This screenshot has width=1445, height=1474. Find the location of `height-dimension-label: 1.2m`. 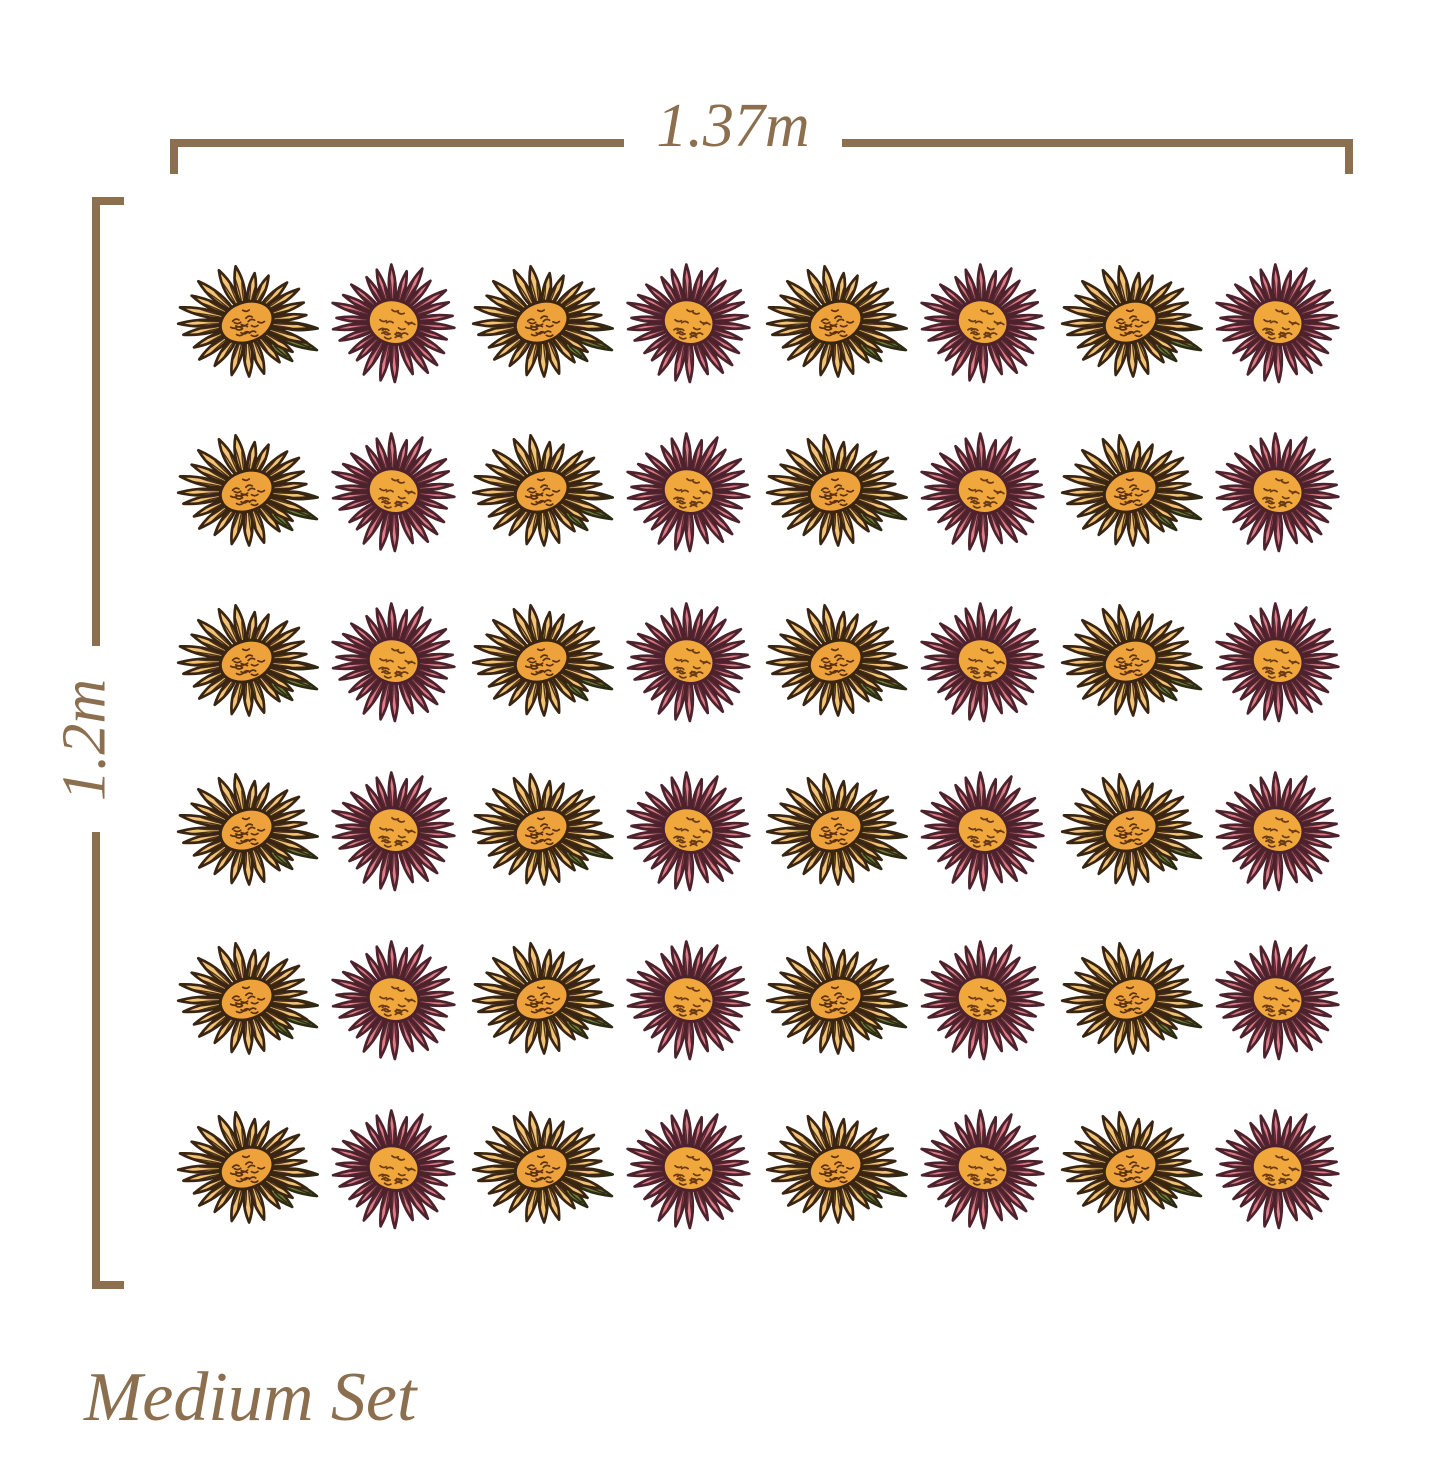

height-dimension-label: 1.2m is located at coordinates (84, 740).